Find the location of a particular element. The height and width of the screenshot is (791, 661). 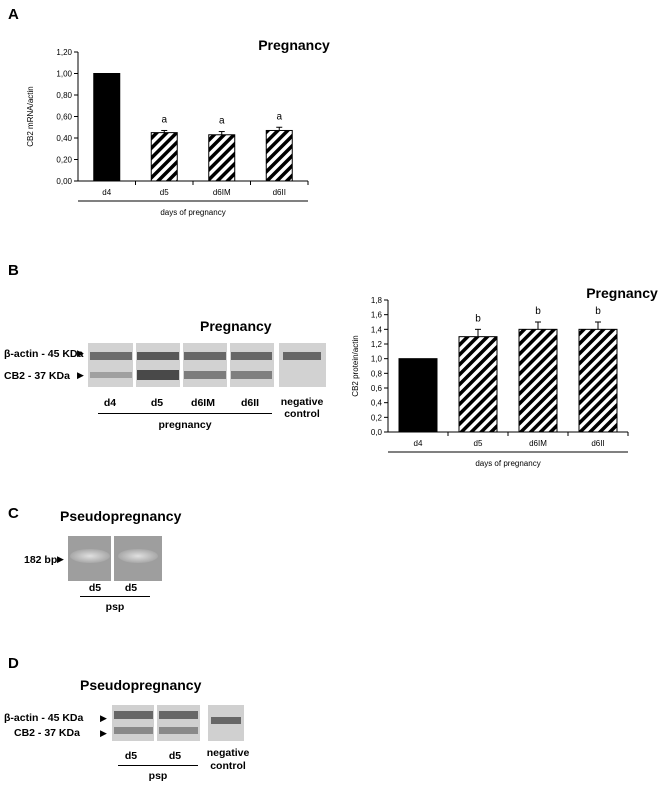

chart-b-y-tick-label: 0,4 is located at coordinates (377, 403).